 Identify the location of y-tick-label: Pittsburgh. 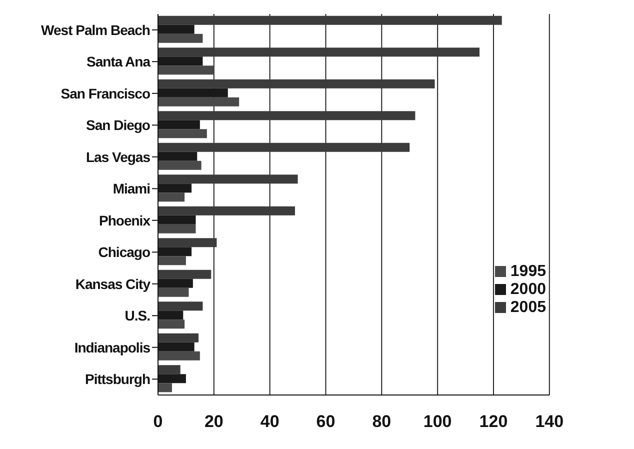
(117, 379).